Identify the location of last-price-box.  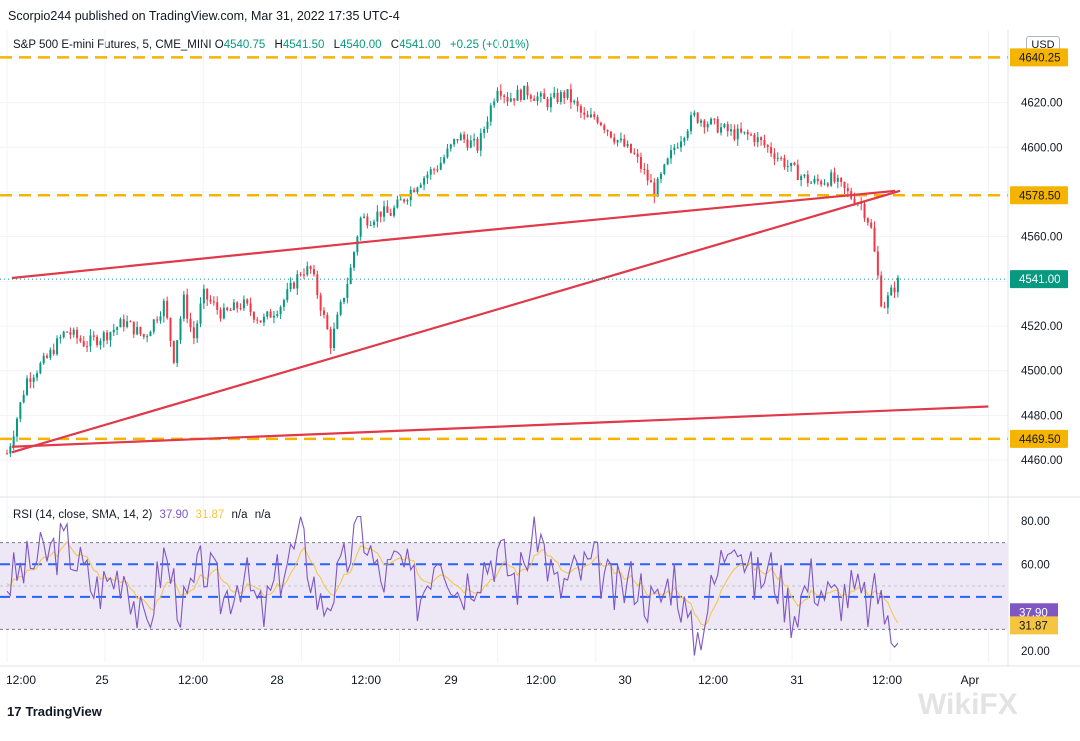
(1039, 279).